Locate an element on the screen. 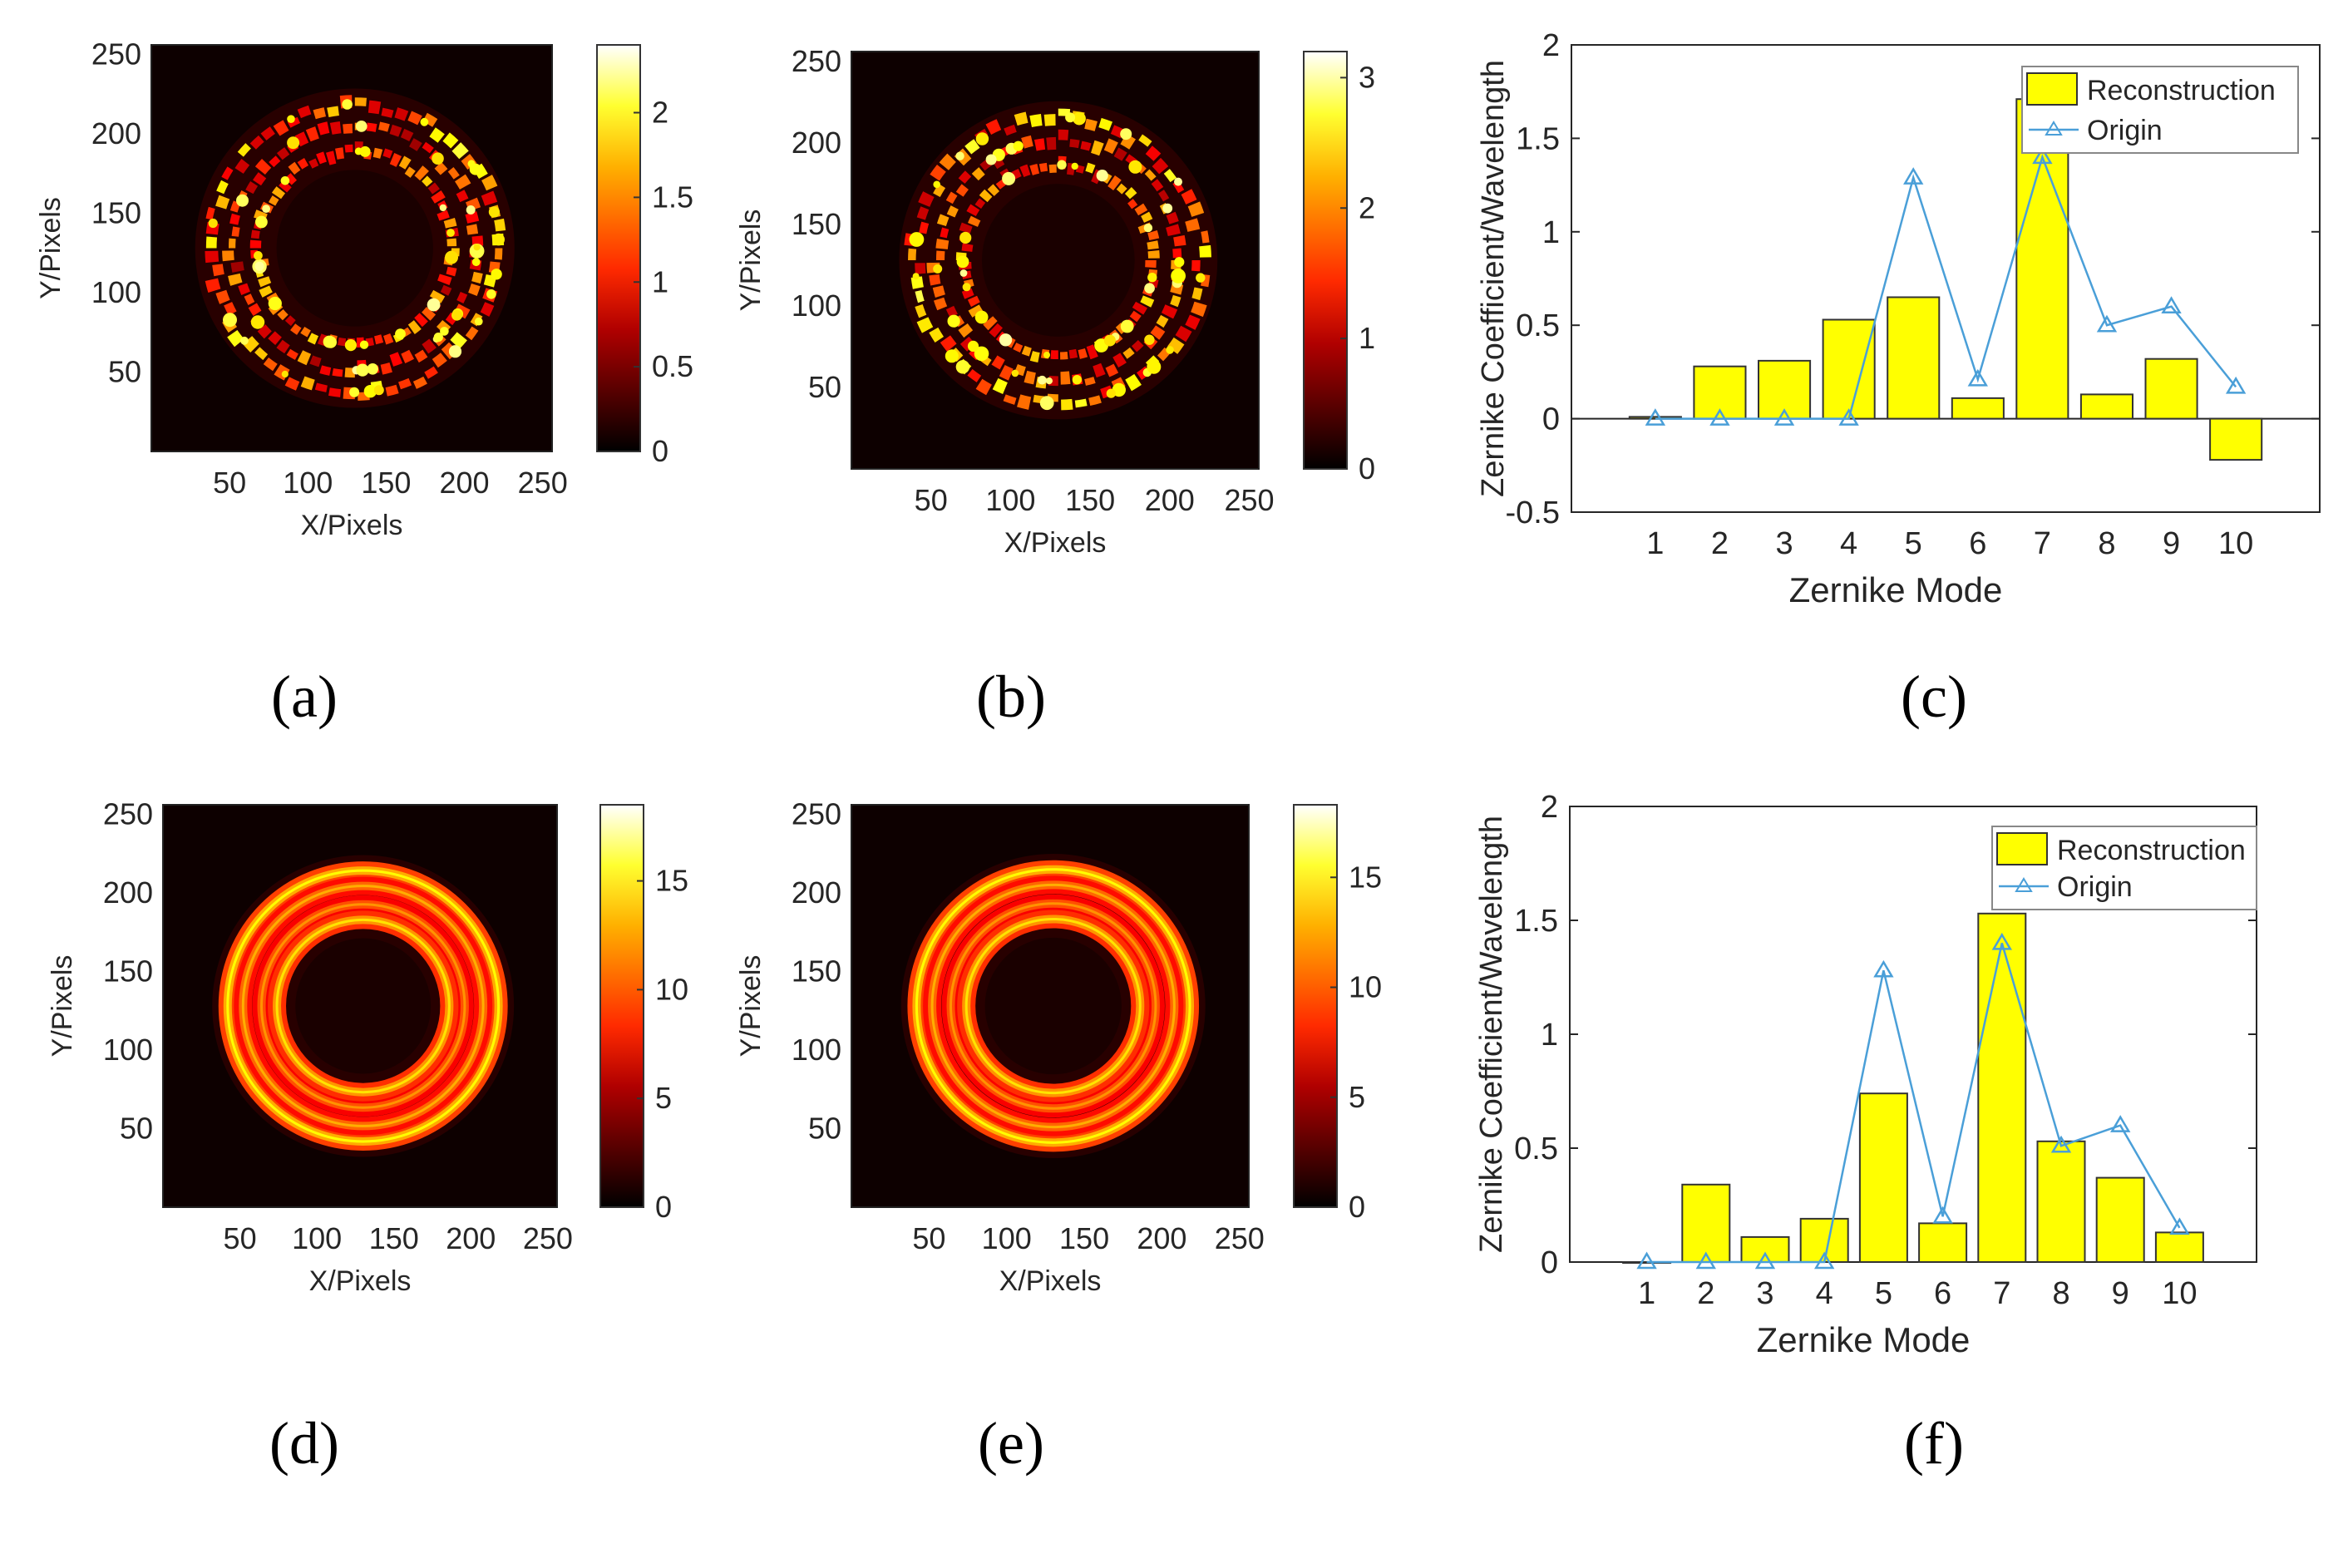 Image resolution: width=2348 pixels, height=1568 pixels. panel-caption: (c) is located at coordinates (1934, 696).